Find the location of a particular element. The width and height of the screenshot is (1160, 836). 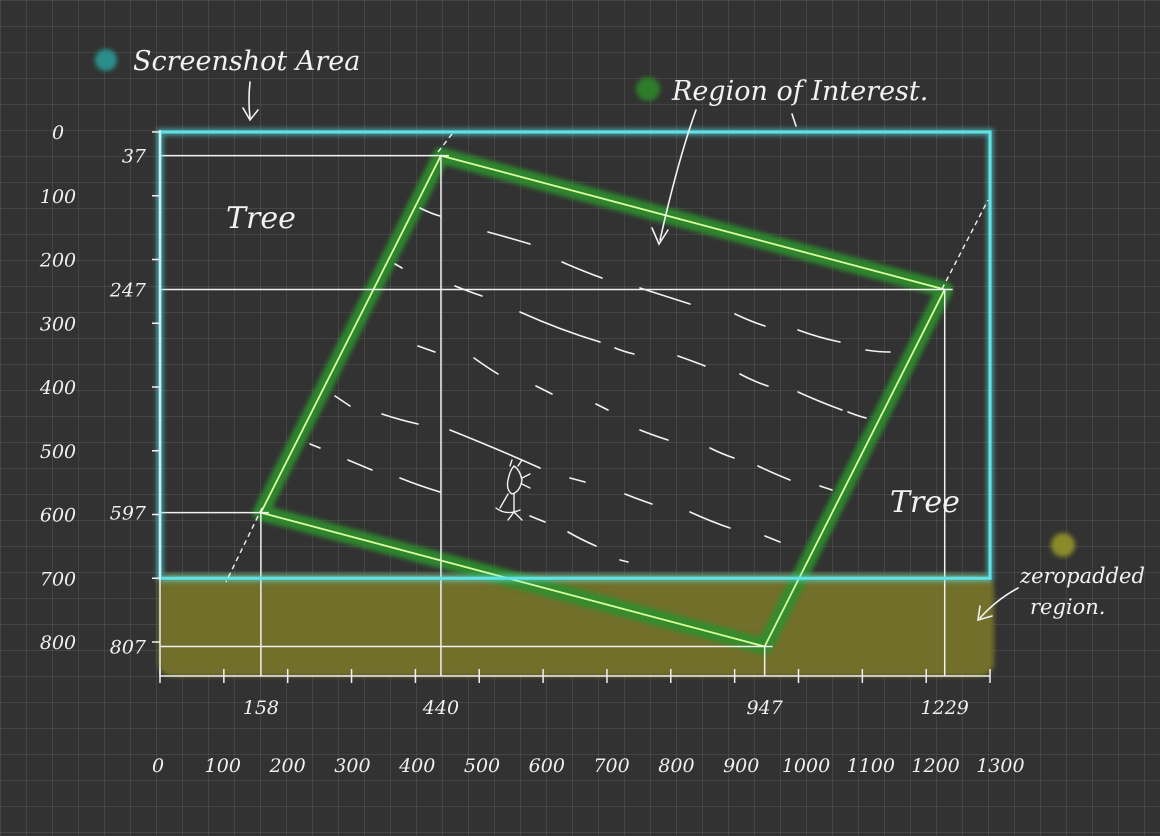

tree-label-right: Tree is located at coordinates (925, 502).